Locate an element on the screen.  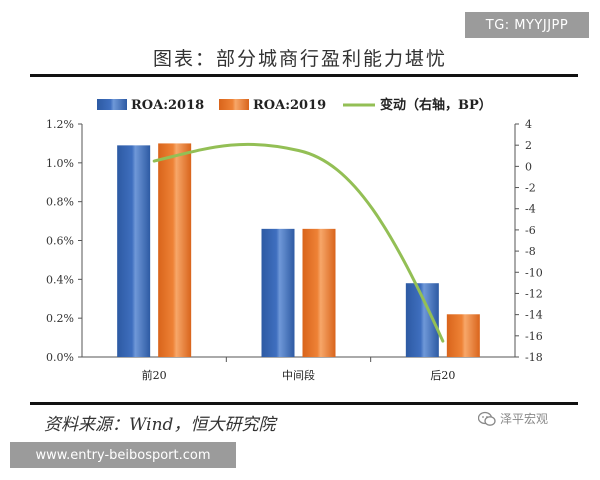
y-right-tick-label: -6 is located at coordinates (530, 230).